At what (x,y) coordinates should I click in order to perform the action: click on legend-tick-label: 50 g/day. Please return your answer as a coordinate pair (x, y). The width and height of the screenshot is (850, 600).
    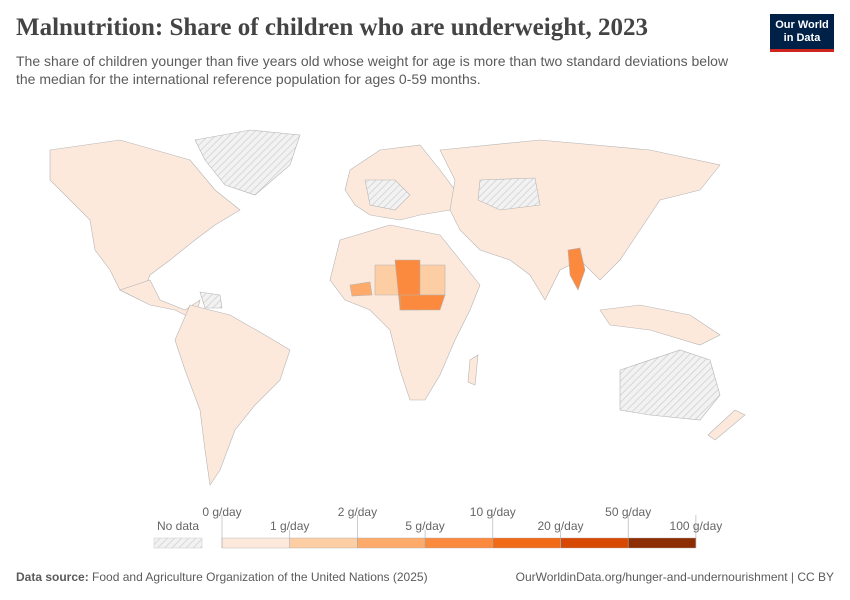
    Looking at the image, I should click on (628, 512).